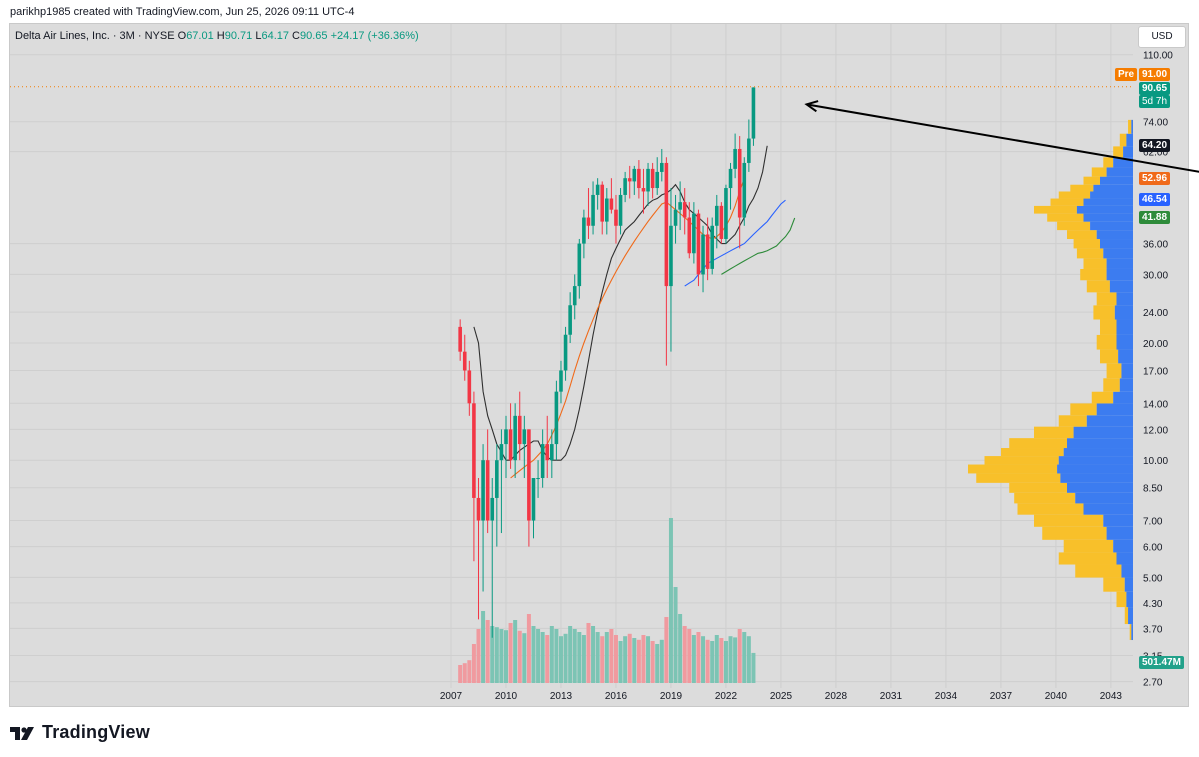 The width and height of the screenshot is (1199, 757). What do you see at coordinates (604, 129) in the screenshot?
I see `annotations` at bounding box center [604, 129].